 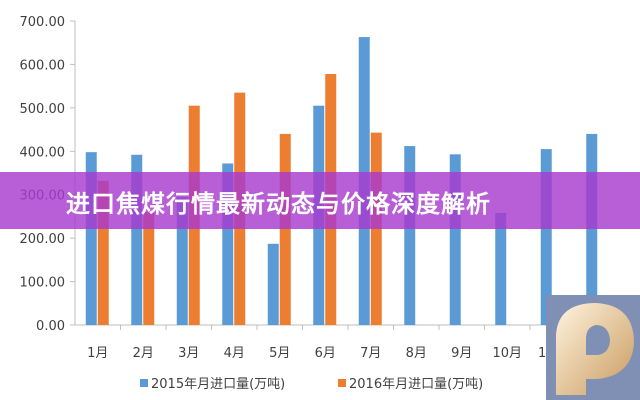 I want to click on legend-label: 2016年月进口量(万吨), so click(x=416, y=384).